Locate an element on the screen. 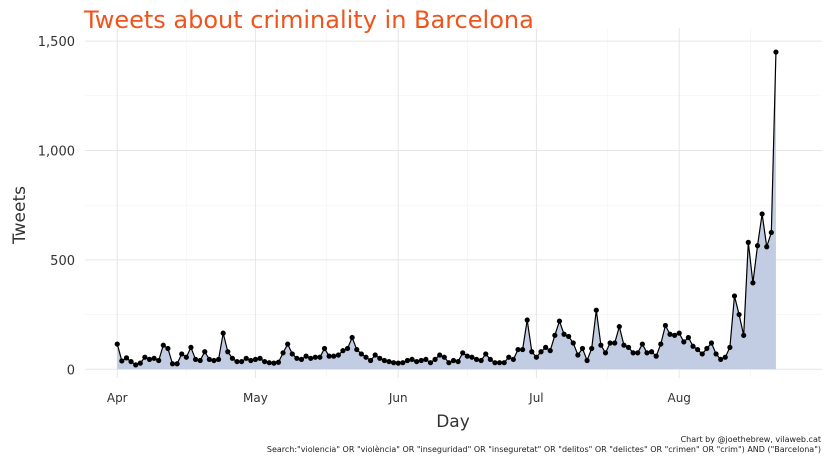  x-tick-label: Apr is located at coordinates (117, 398).